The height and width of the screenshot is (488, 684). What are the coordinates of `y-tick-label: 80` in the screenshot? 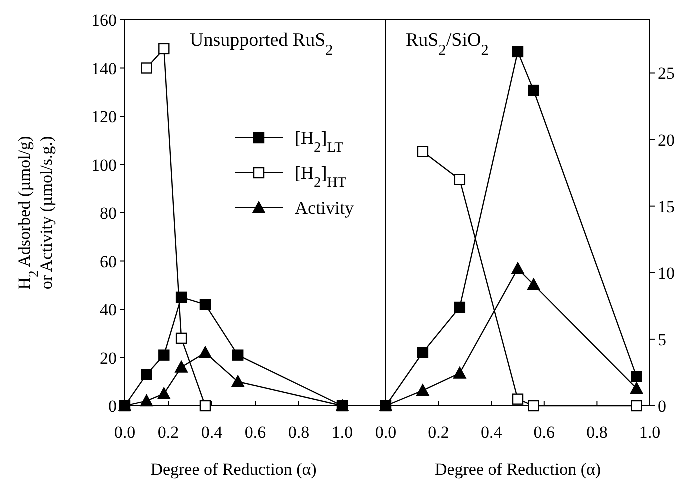 It's located at (108, 213).